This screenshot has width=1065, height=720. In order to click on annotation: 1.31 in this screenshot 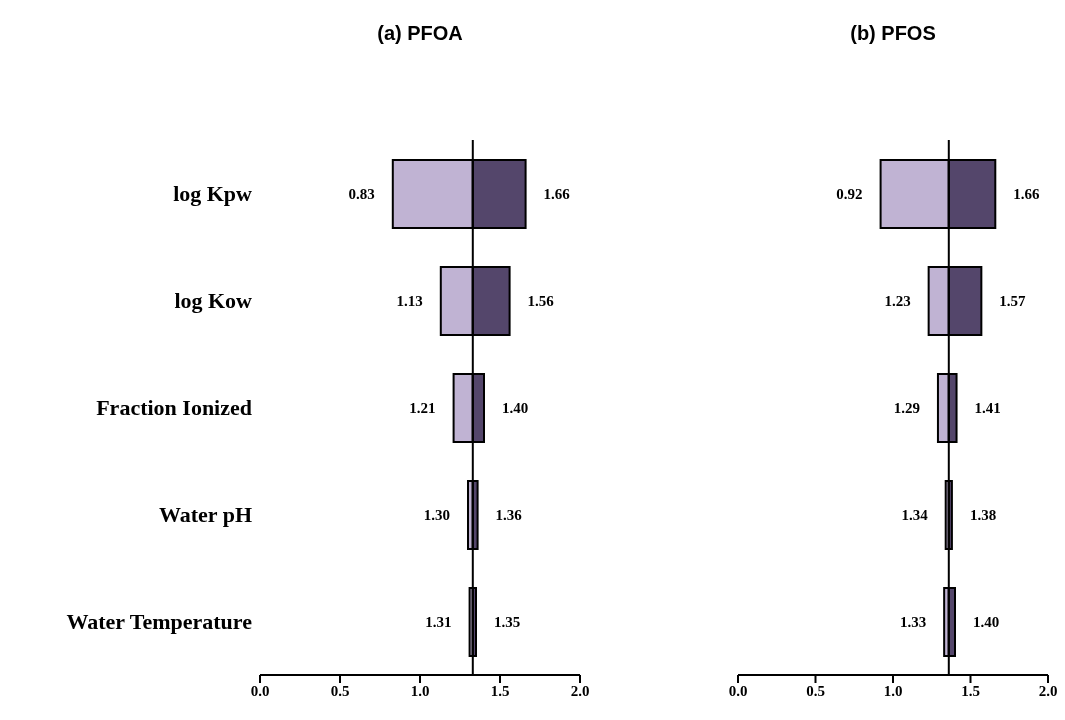, I will do `click(438, 621)`.